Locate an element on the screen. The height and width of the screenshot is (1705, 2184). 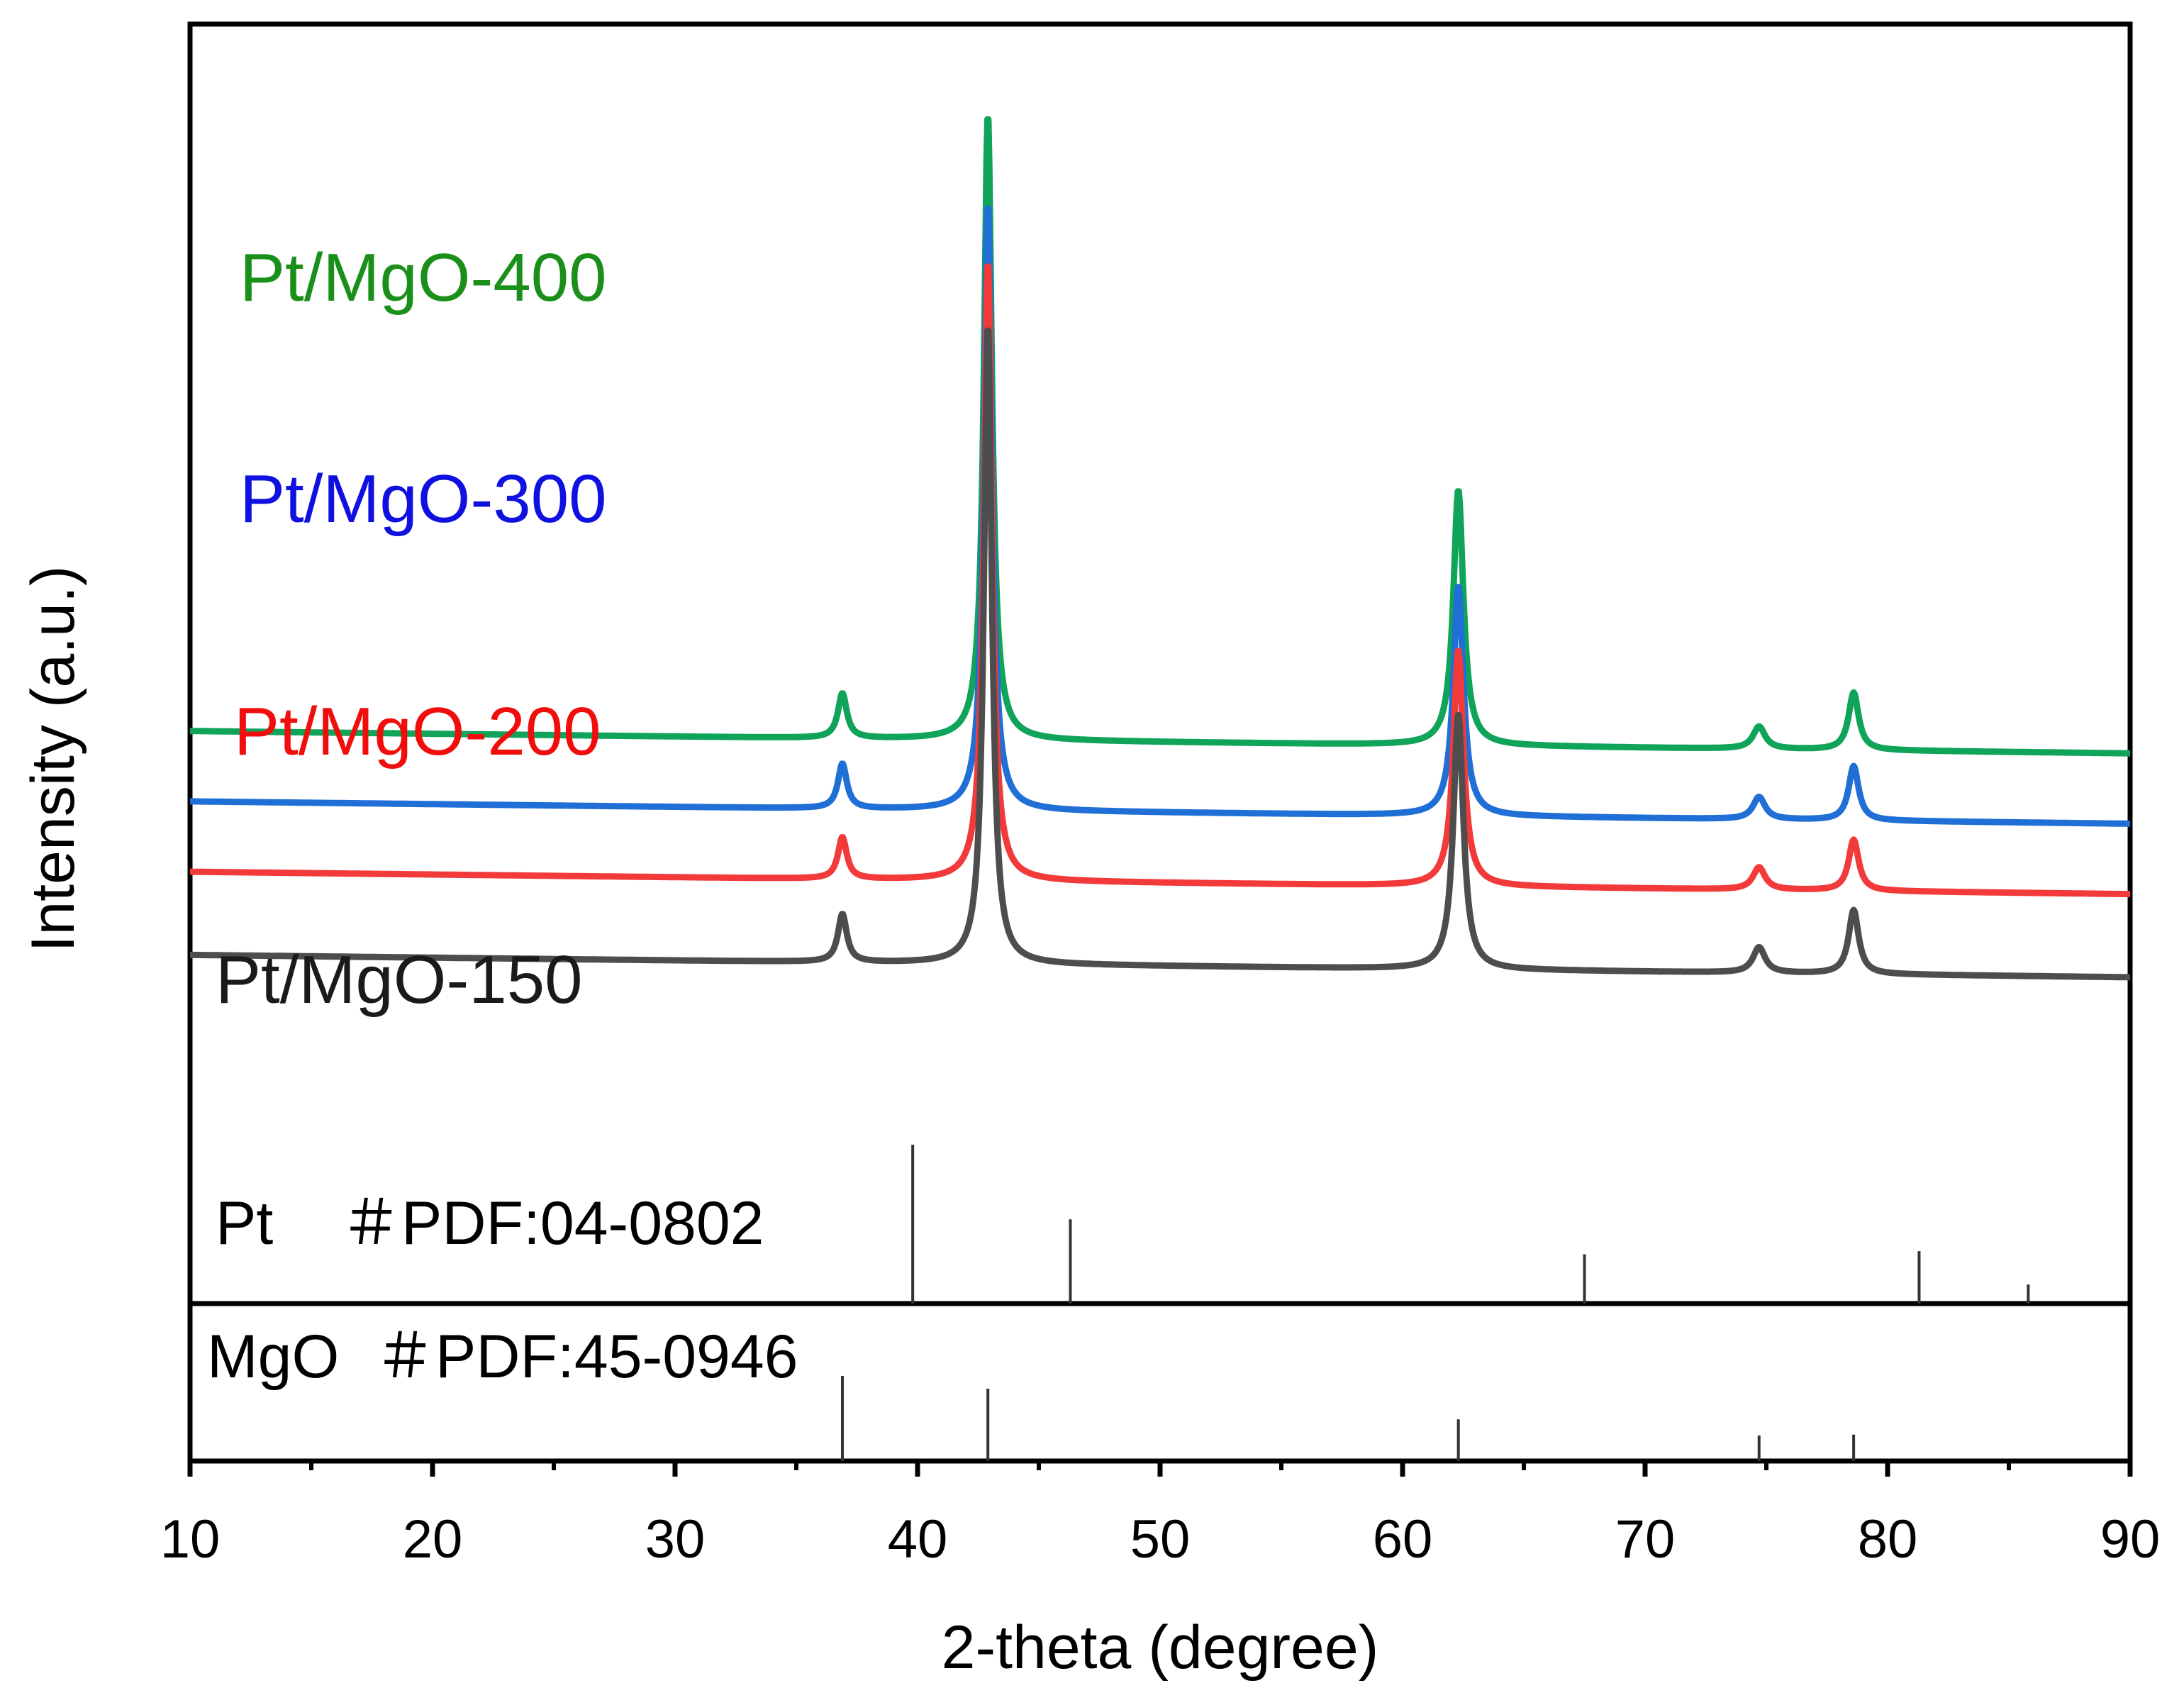
x-axis-ticks is located at coordinates (1160, 1469).